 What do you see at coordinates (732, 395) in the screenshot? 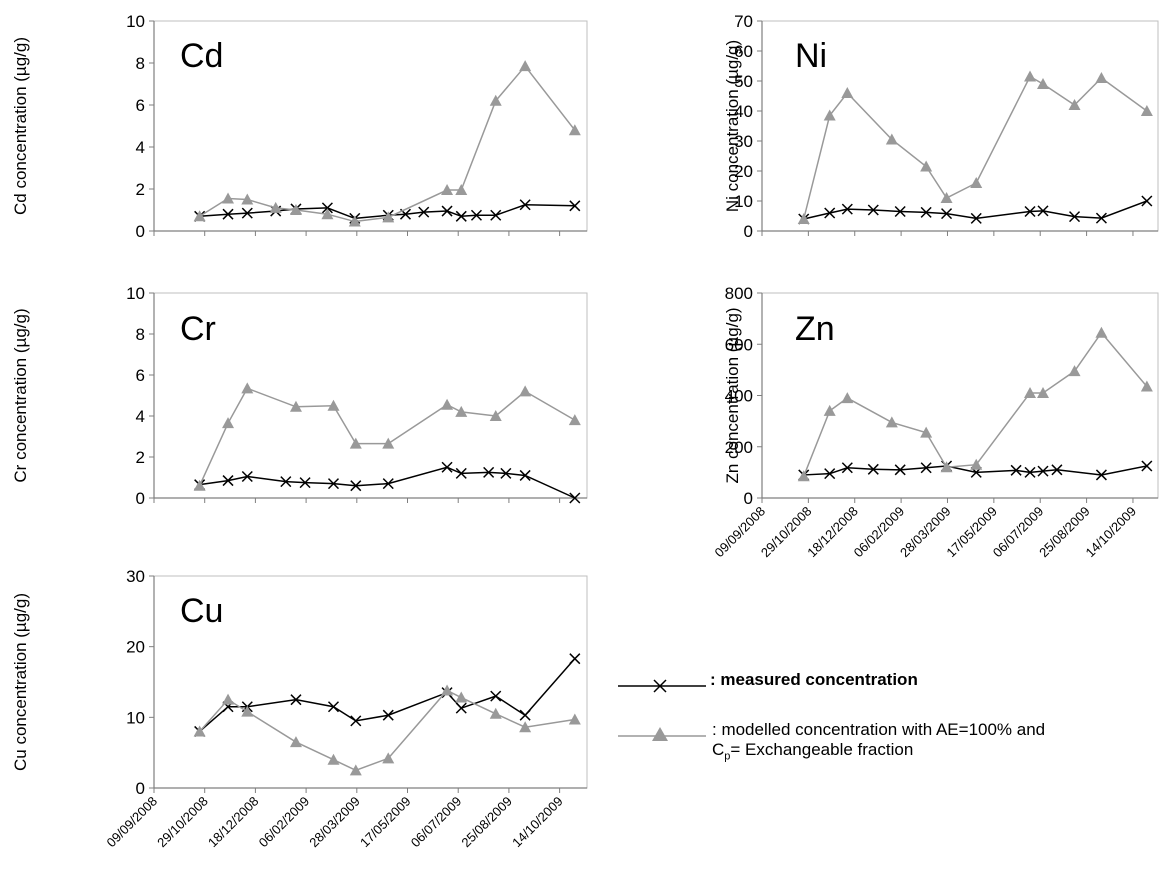
I see `y-axis-label-zn: Zn concentration (µg/g)` at bounding box center [732, 395].